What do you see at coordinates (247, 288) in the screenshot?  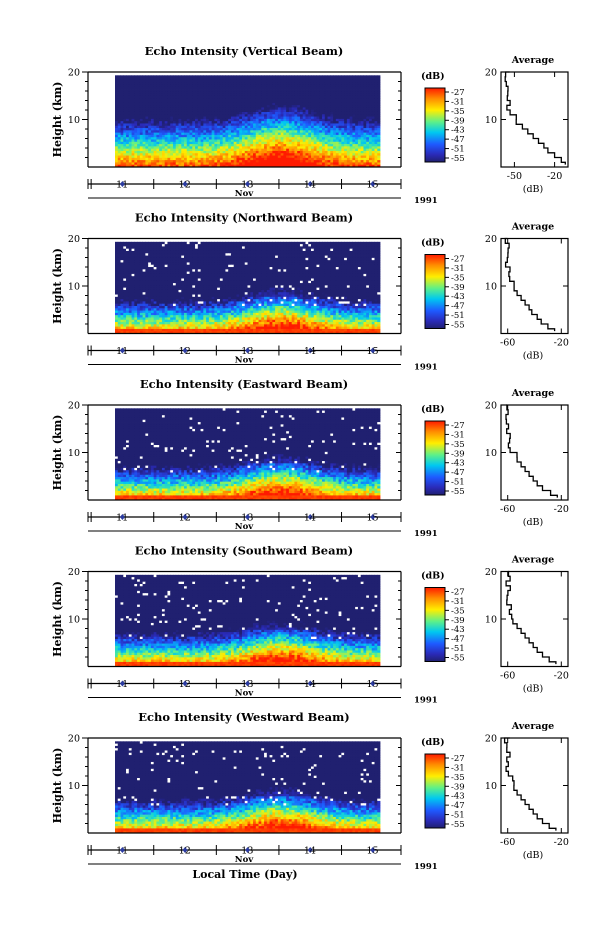 I see `heatmap-cells` at bounding box center [247, 288].